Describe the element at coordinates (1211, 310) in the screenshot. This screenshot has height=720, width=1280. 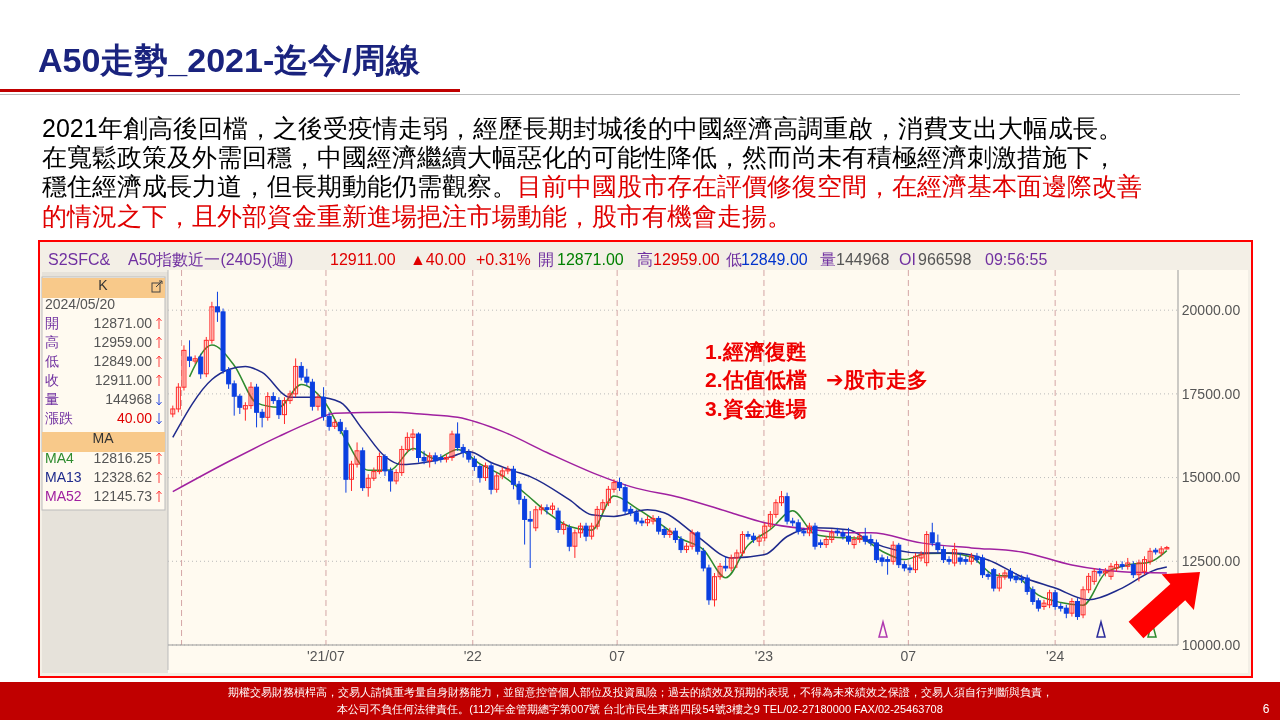
I see `y-tick-label: 20000.00` at that location.